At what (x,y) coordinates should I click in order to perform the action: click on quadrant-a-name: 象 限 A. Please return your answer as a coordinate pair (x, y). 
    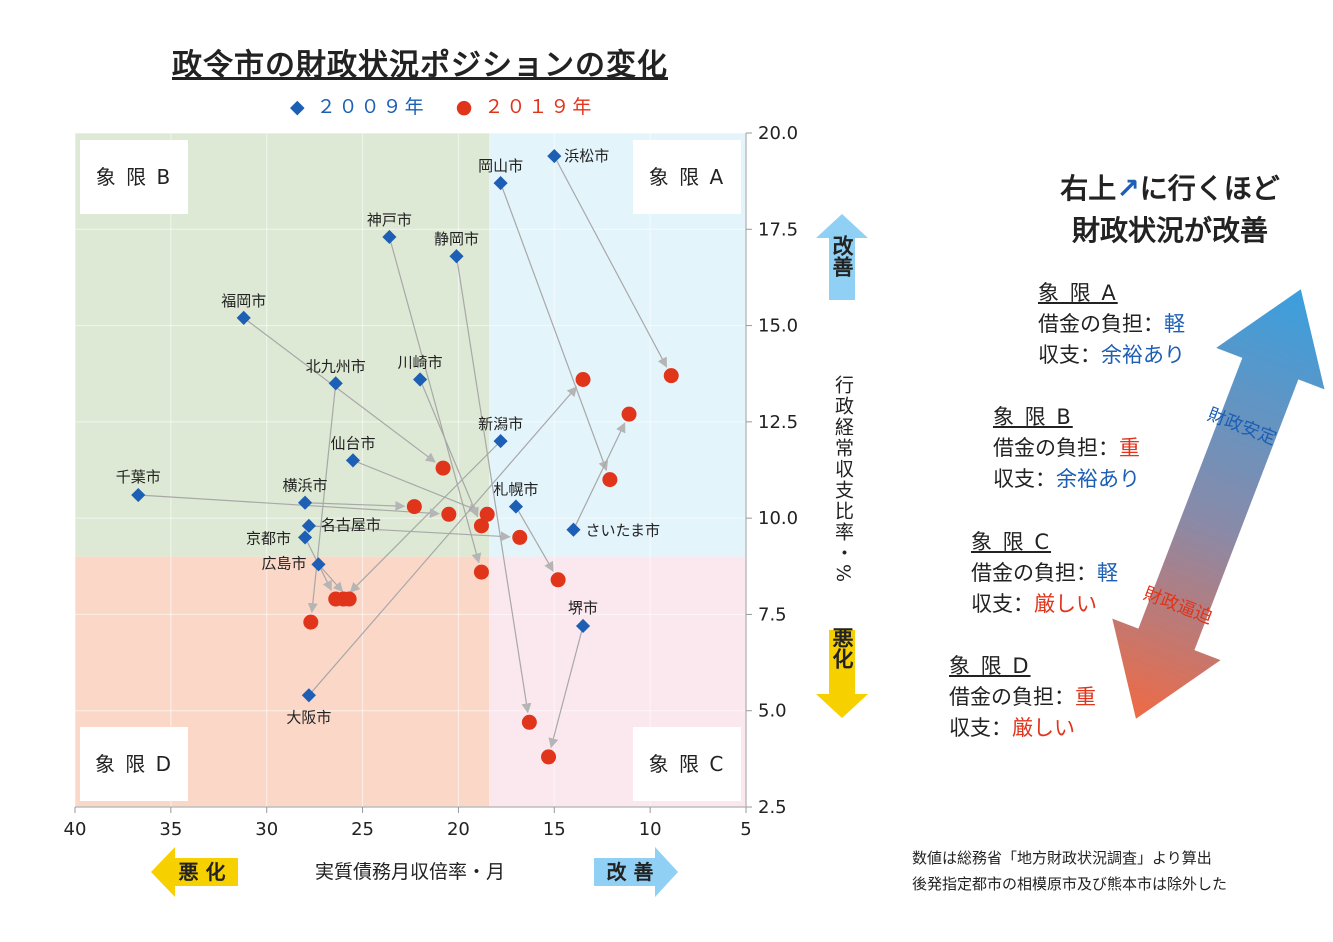
    Looking at the image, I should click on (1078, 293).